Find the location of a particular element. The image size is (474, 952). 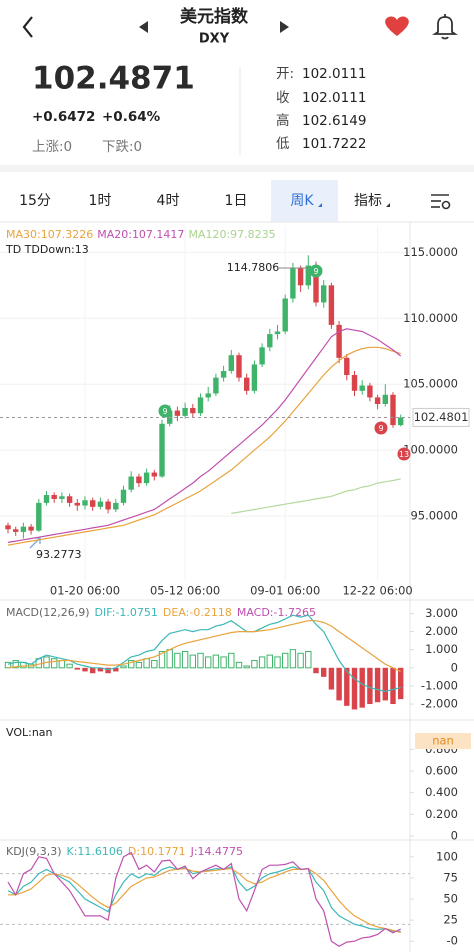

y-tick-label: 75 is located at coordinates (450, 877).